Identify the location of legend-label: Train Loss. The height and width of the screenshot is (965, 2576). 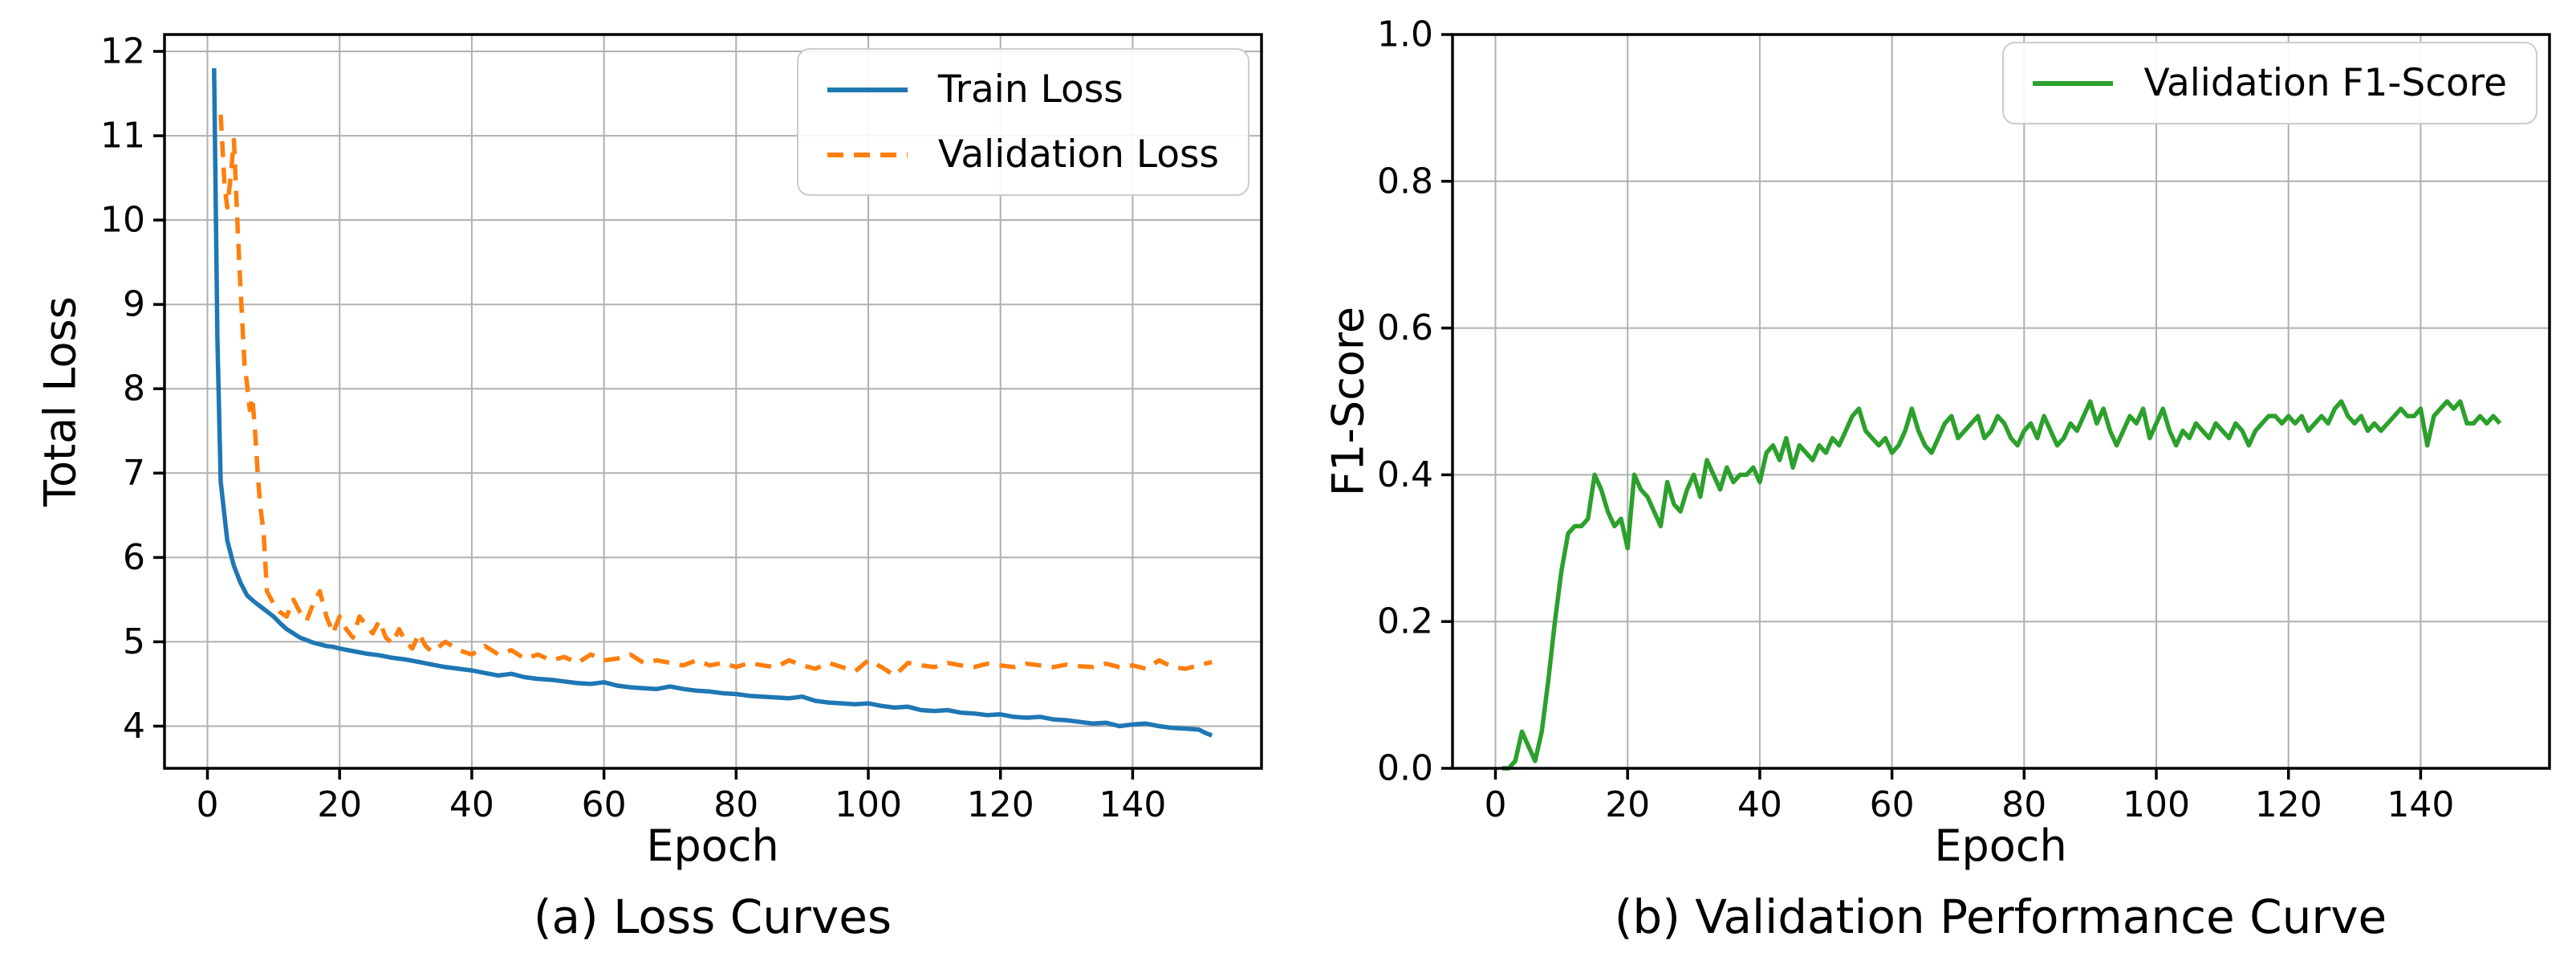
(1030, 89).